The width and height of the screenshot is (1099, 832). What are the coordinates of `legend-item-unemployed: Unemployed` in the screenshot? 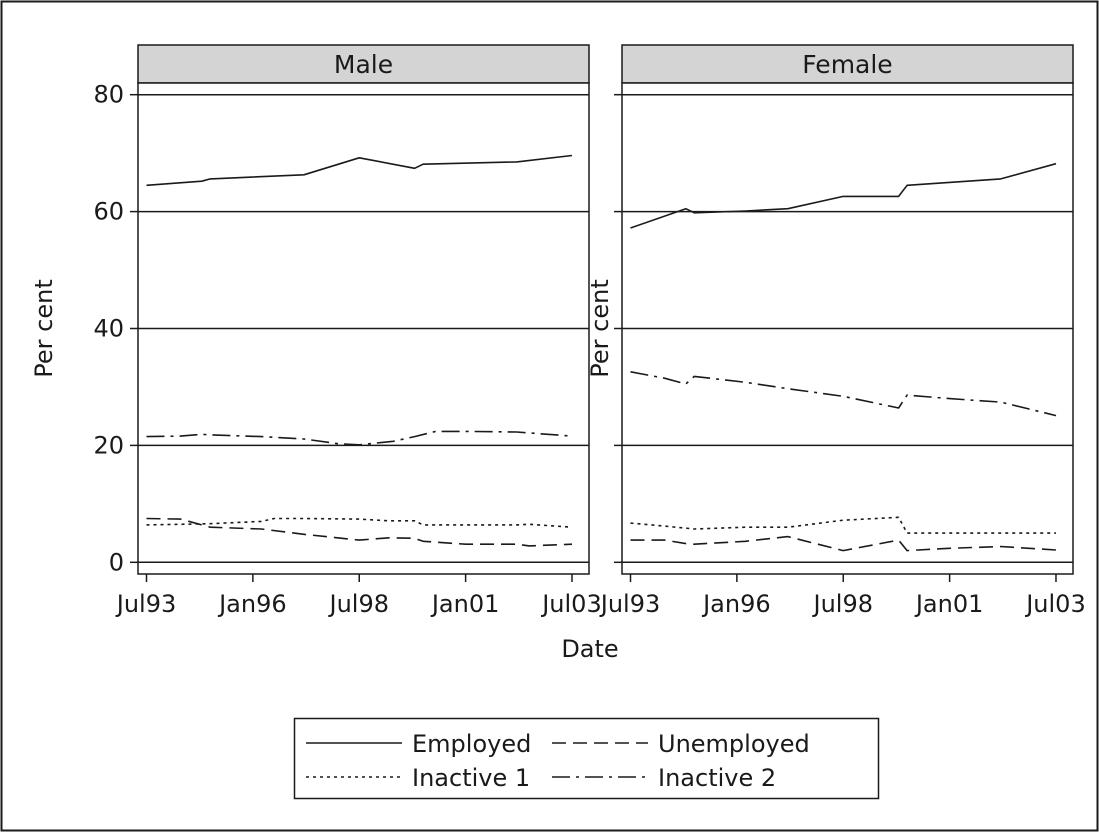 It's located at (681, 744).